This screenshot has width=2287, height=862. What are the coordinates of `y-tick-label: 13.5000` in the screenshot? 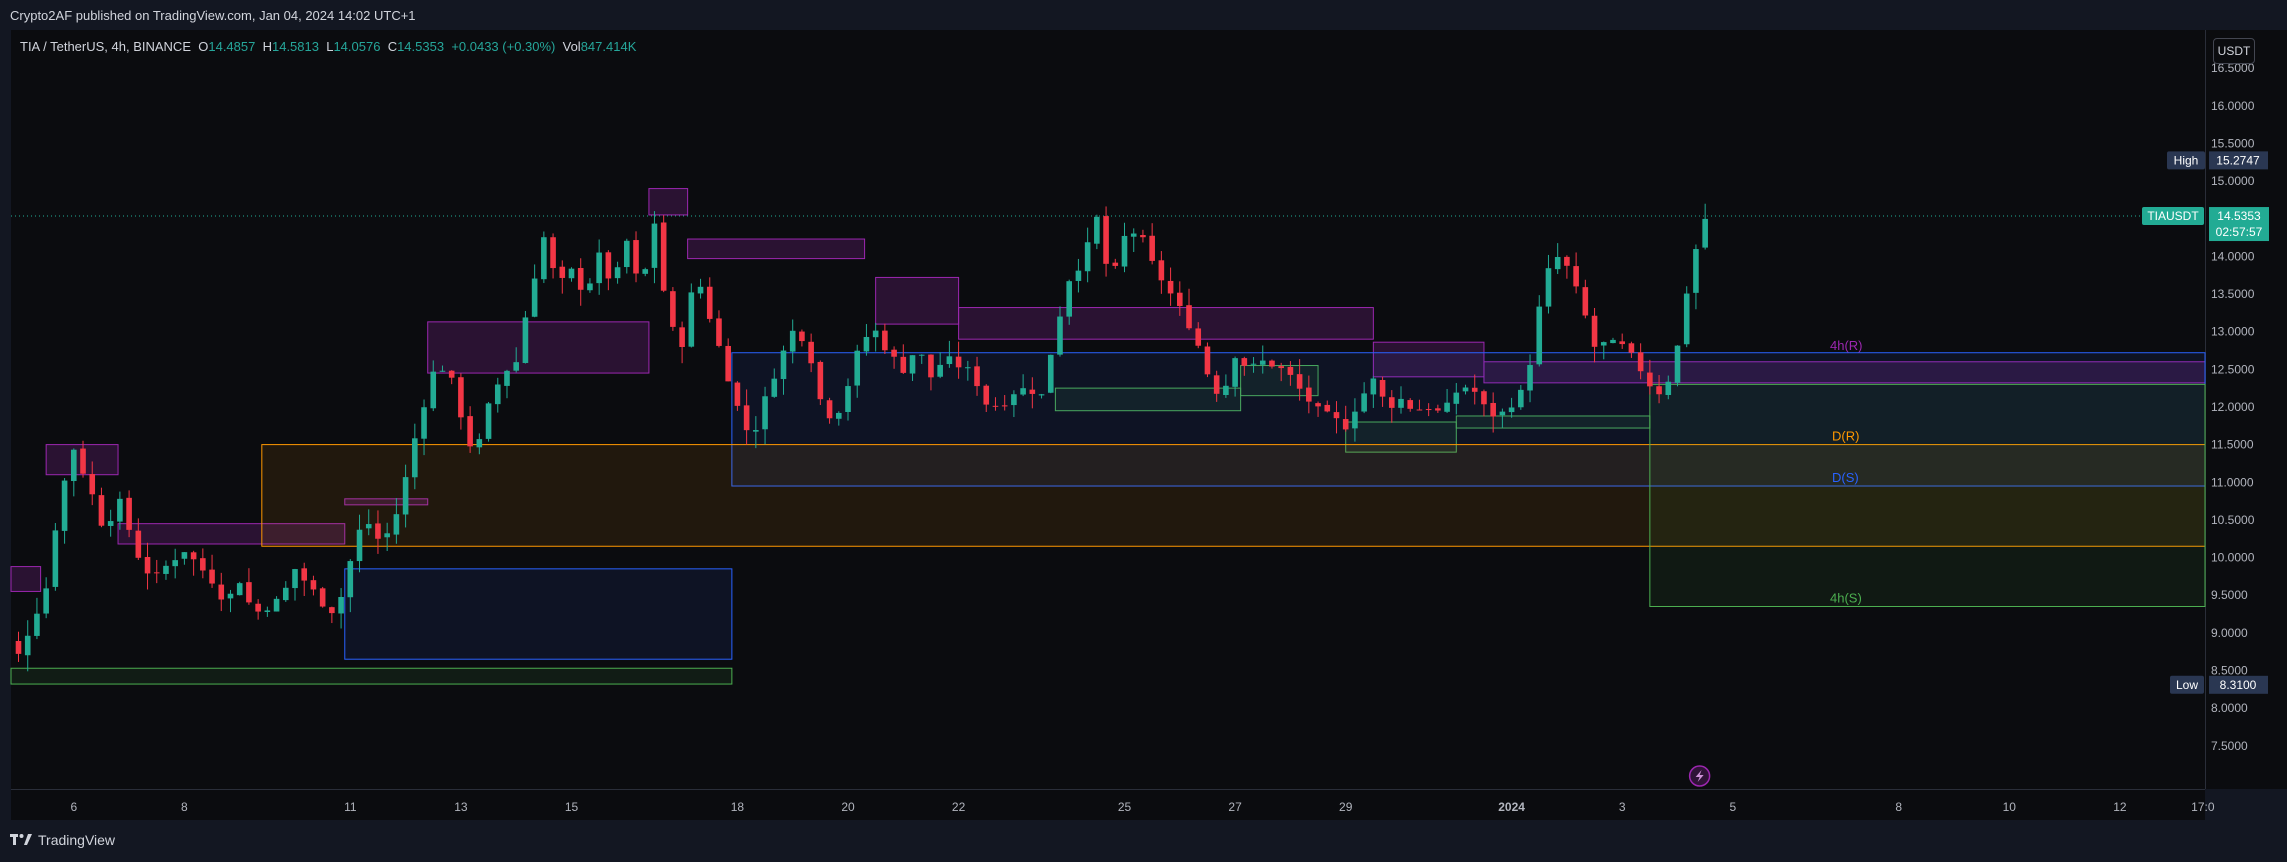 It's located at (2233, 294).